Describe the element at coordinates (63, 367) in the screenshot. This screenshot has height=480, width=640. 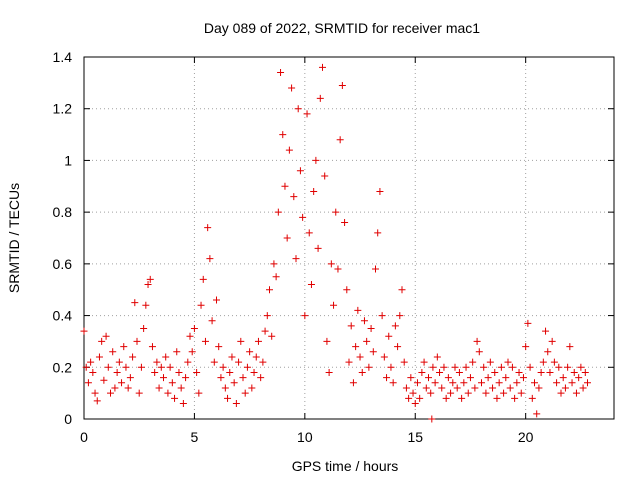
I see `y-tick-label: 0.2` at that location.